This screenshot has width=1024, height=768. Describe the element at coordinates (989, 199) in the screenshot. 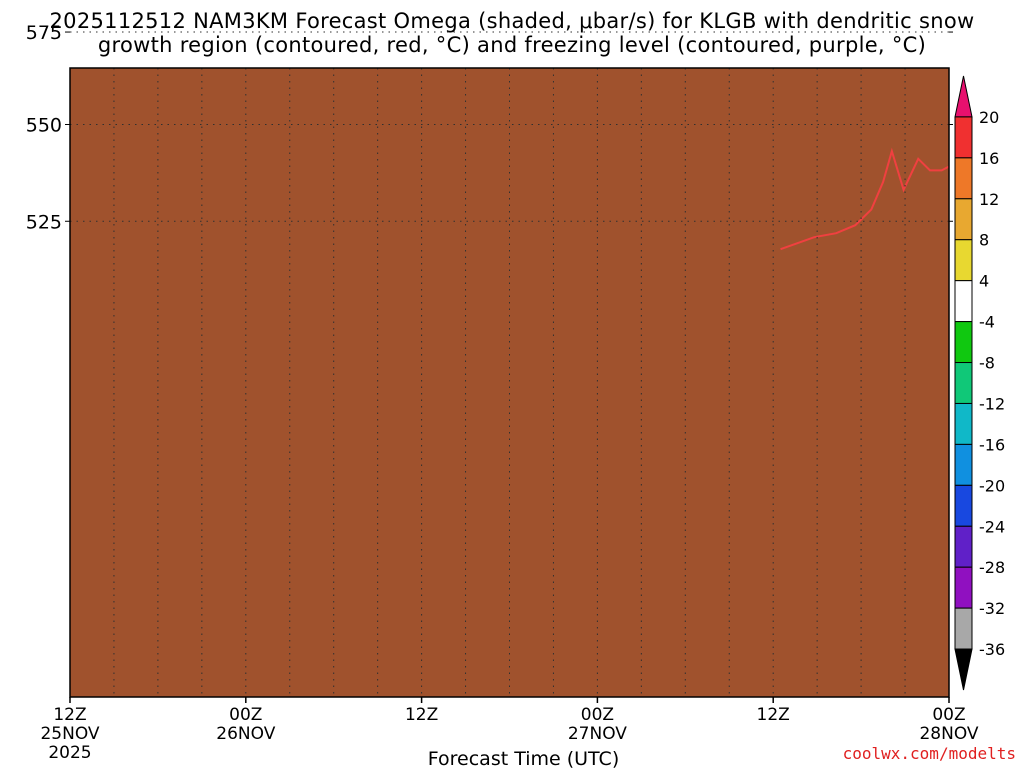

I see `colorbar-label-2: 12` at that location.